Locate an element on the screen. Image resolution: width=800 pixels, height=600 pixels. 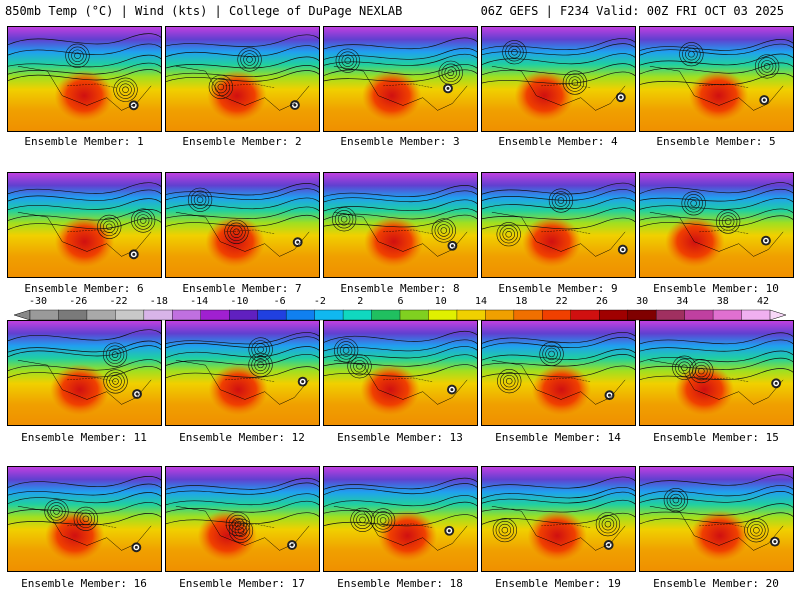
ensemble-member-label: Ensemble Member: 2 is located at coordinates (242, 141).